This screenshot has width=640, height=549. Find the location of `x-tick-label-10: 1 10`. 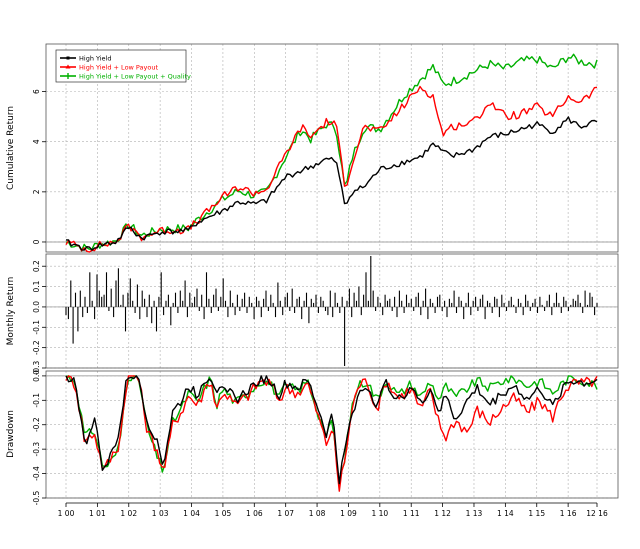

x-tick-label-10: 1 10 is located at coordinates (379, 513).